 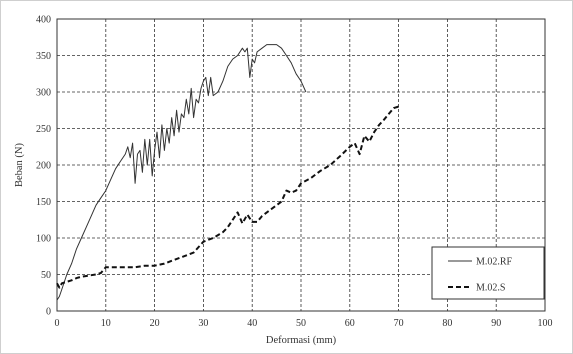 I want to click on y-tick-label-150: 150, so click(x=43, y=202).